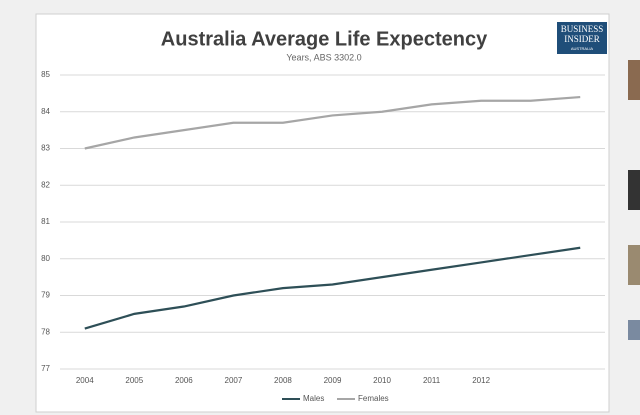 The height and width of the screenshot is (415, 640). Describe the element at coordinates (234, 380) in the screenshot. I see `x-tick-label: 2007` at that location.